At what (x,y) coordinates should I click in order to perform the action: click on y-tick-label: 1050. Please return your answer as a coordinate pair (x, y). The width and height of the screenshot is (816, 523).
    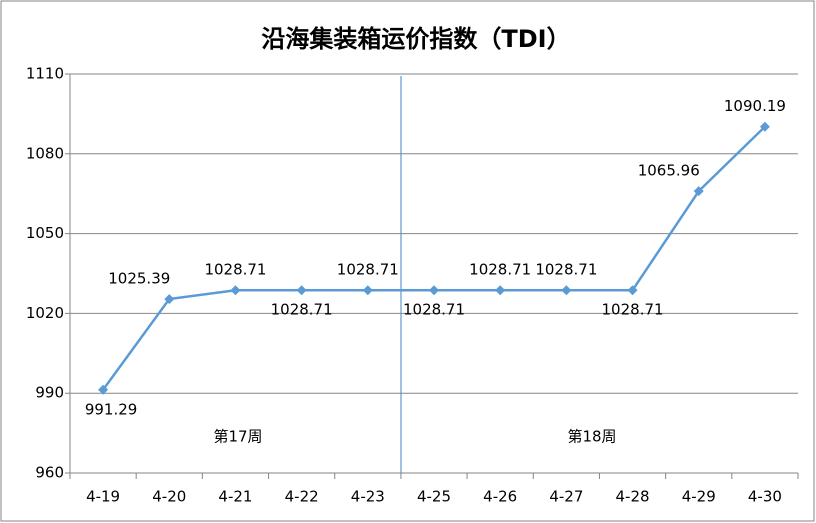
    Looking at the image, I should click on (45, 233).